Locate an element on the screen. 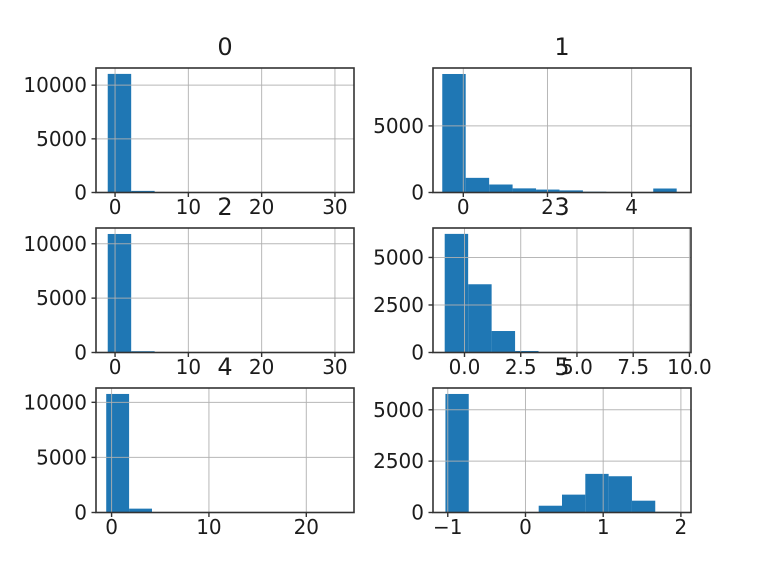  subplot-title-1: 1 is located at coordinates (562, 47).